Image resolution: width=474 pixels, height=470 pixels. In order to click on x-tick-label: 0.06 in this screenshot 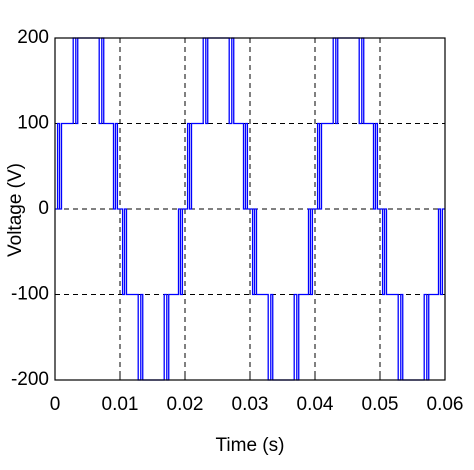, I will do `click(445, 404)`.